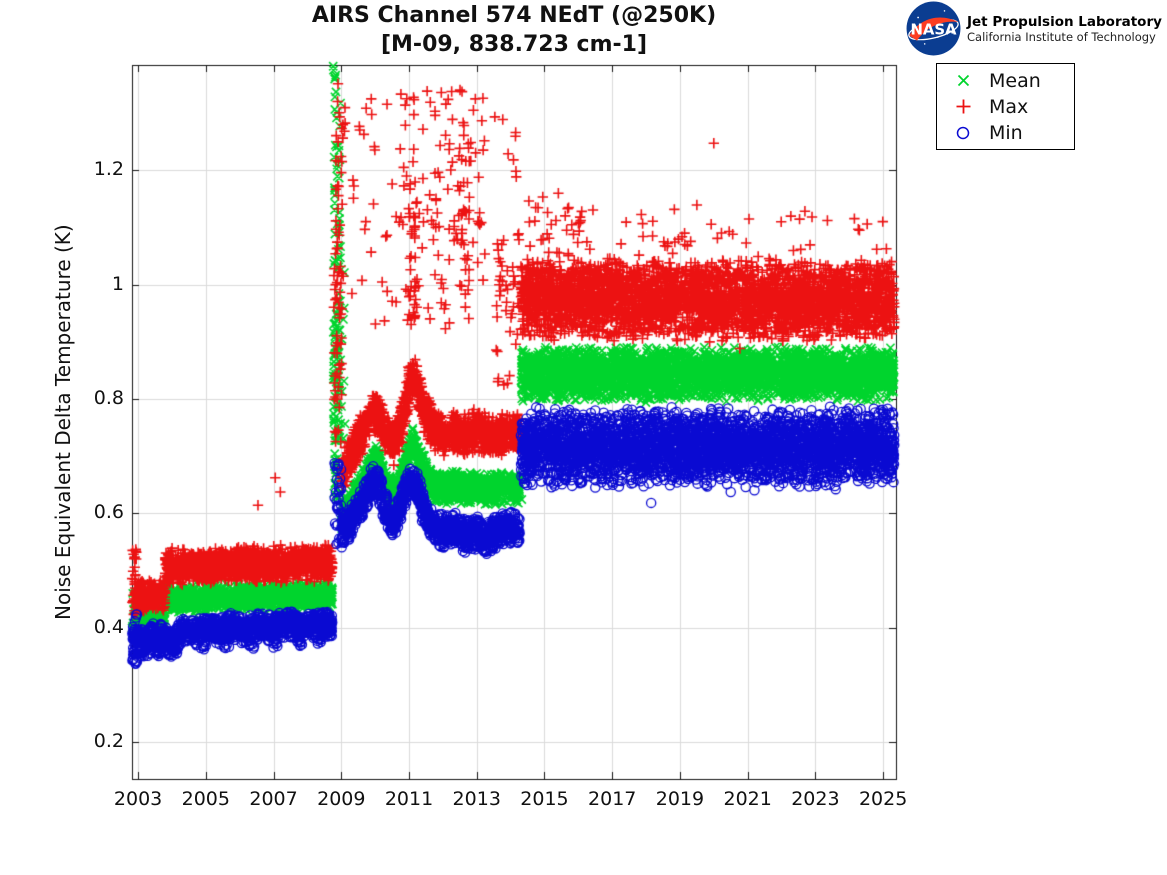 This screenshot has height=875, width=1167. I want to click on jpl-name: Jet Propulsion Laboratory, so click(1064, 21).